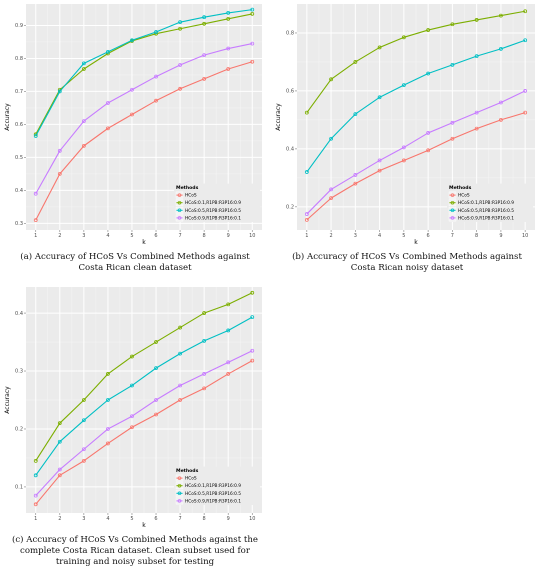 The image size is (541, 575). I want to click on data-point-s4-k7, so click(180, 385).